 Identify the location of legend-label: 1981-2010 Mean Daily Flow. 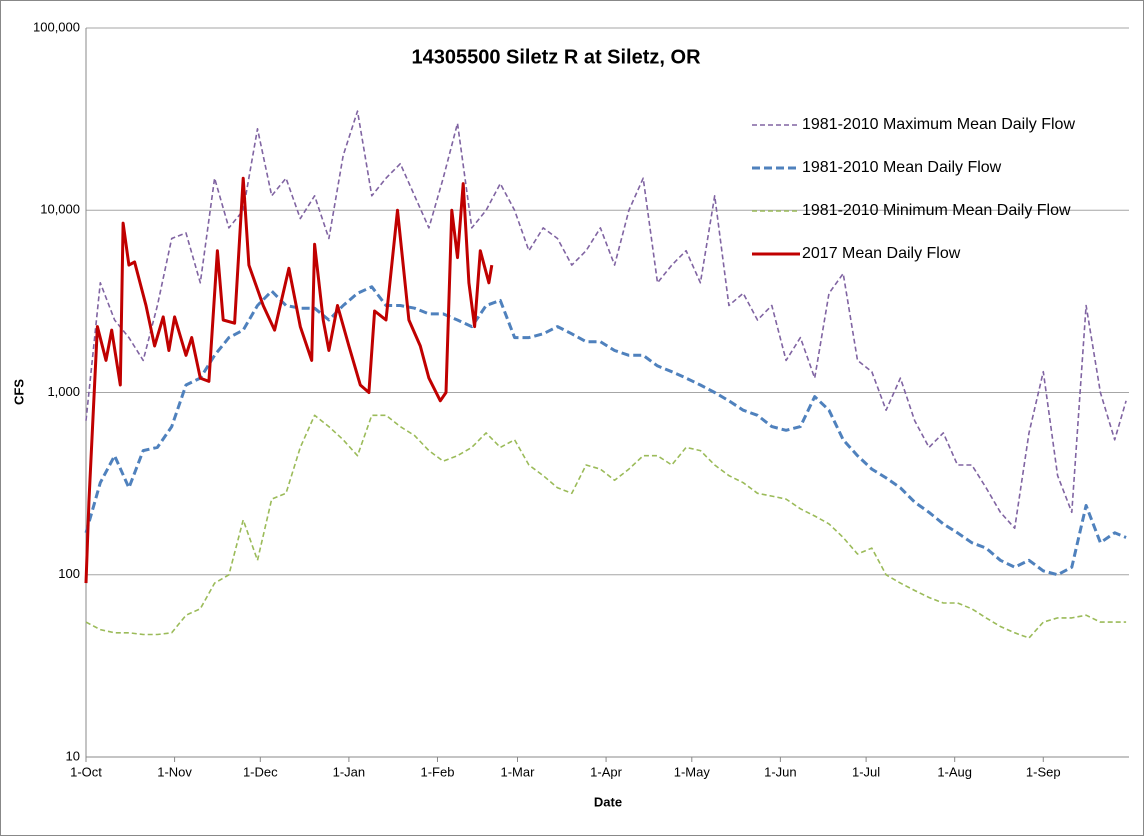
(902, 167).